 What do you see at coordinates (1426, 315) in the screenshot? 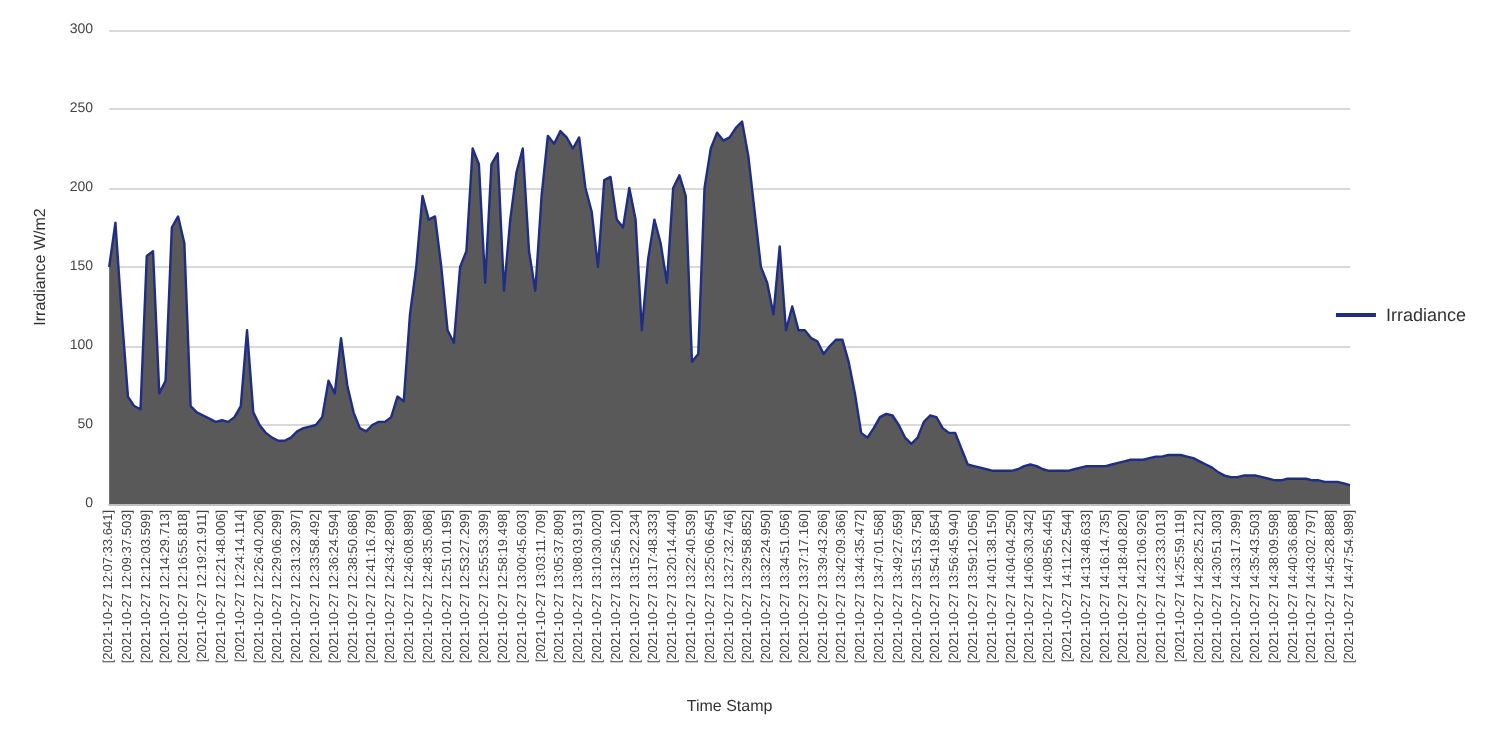
I see `legend-label: Irradiance` at bounding box center [1426, 315].